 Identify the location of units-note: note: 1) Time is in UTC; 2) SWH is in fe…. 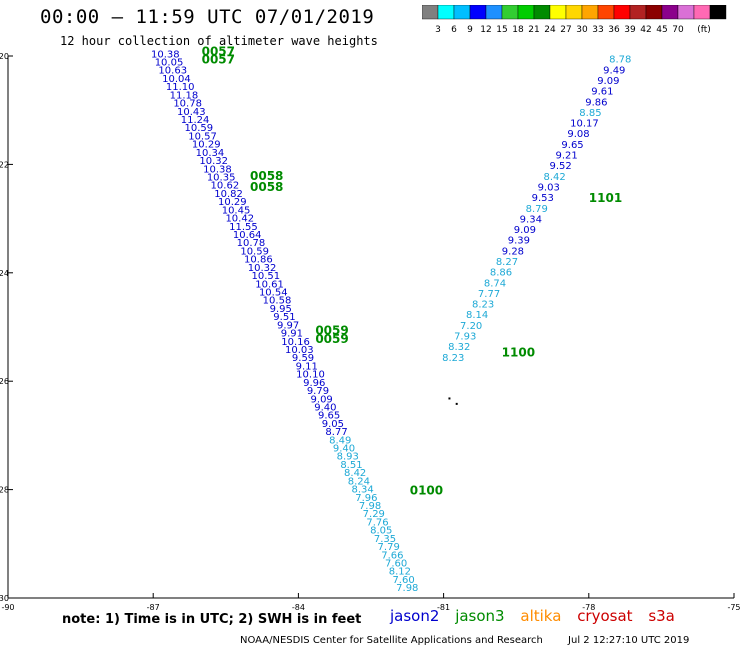
(212, 619).